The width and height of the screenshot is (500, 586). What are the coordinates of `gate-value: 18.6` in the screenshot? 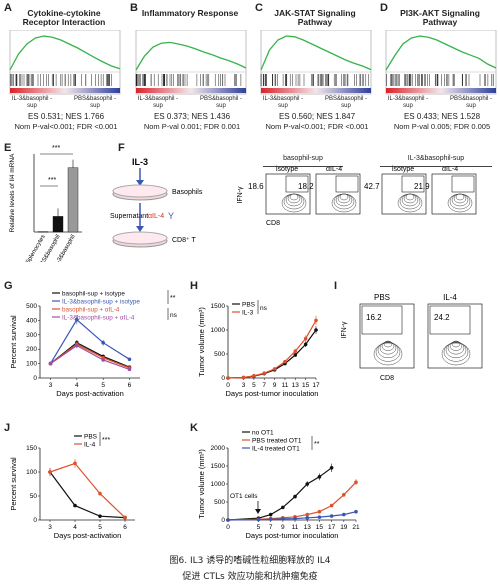 It's located at (256, 186).